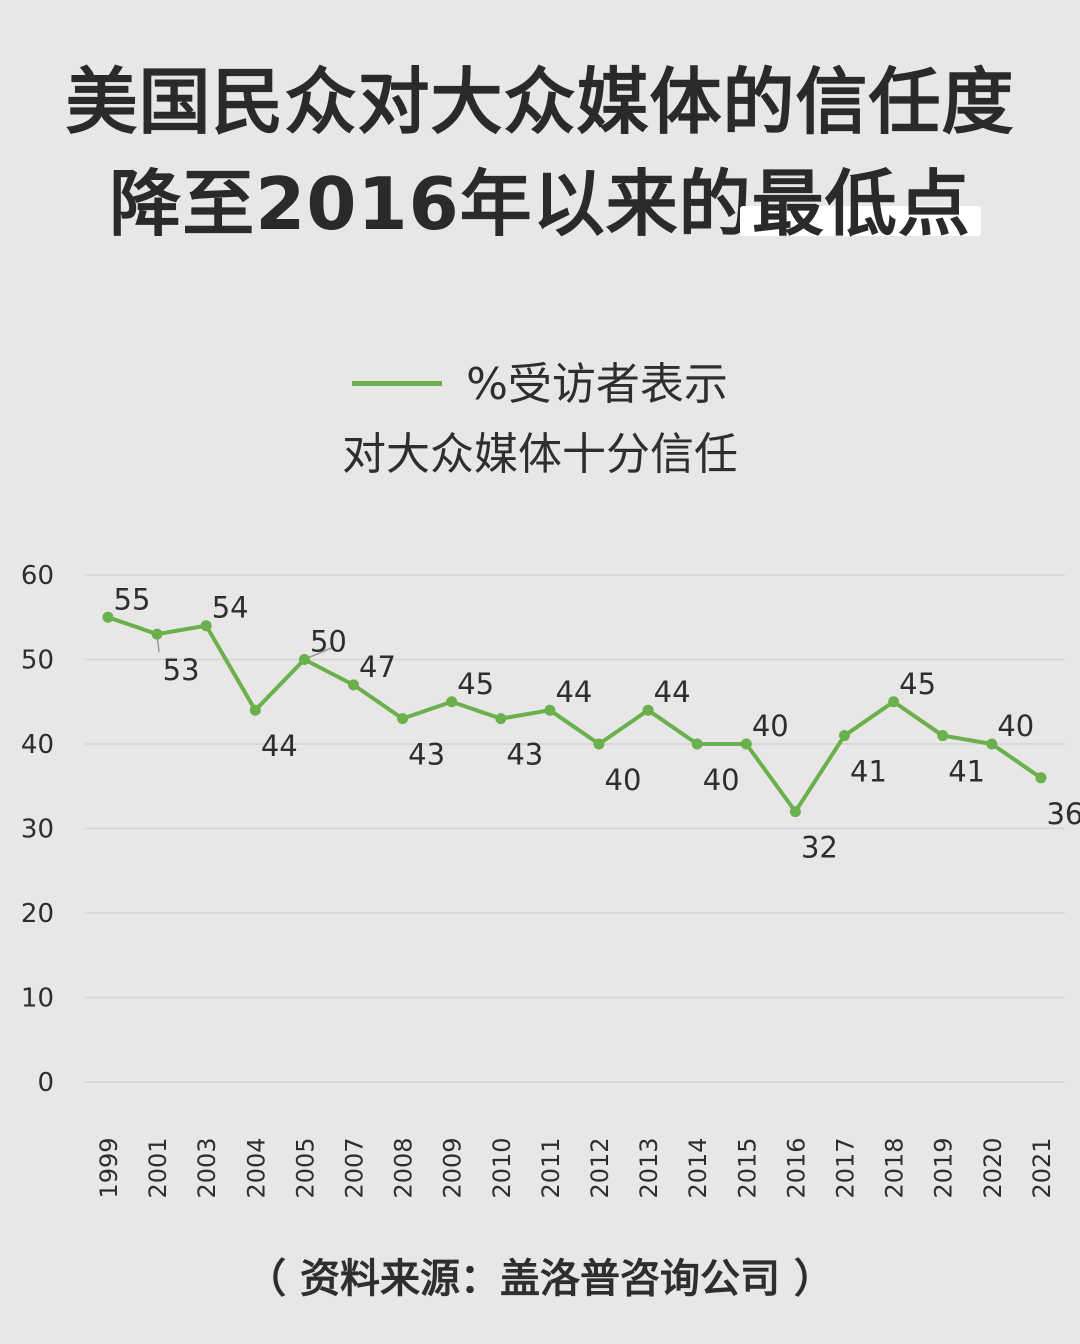 This screenshot has height=1344, width=1080. What do you see at coordinates (37, 914) in the screenshot?
I see `y-tick-label: 20` at bounding box center [37, 914].